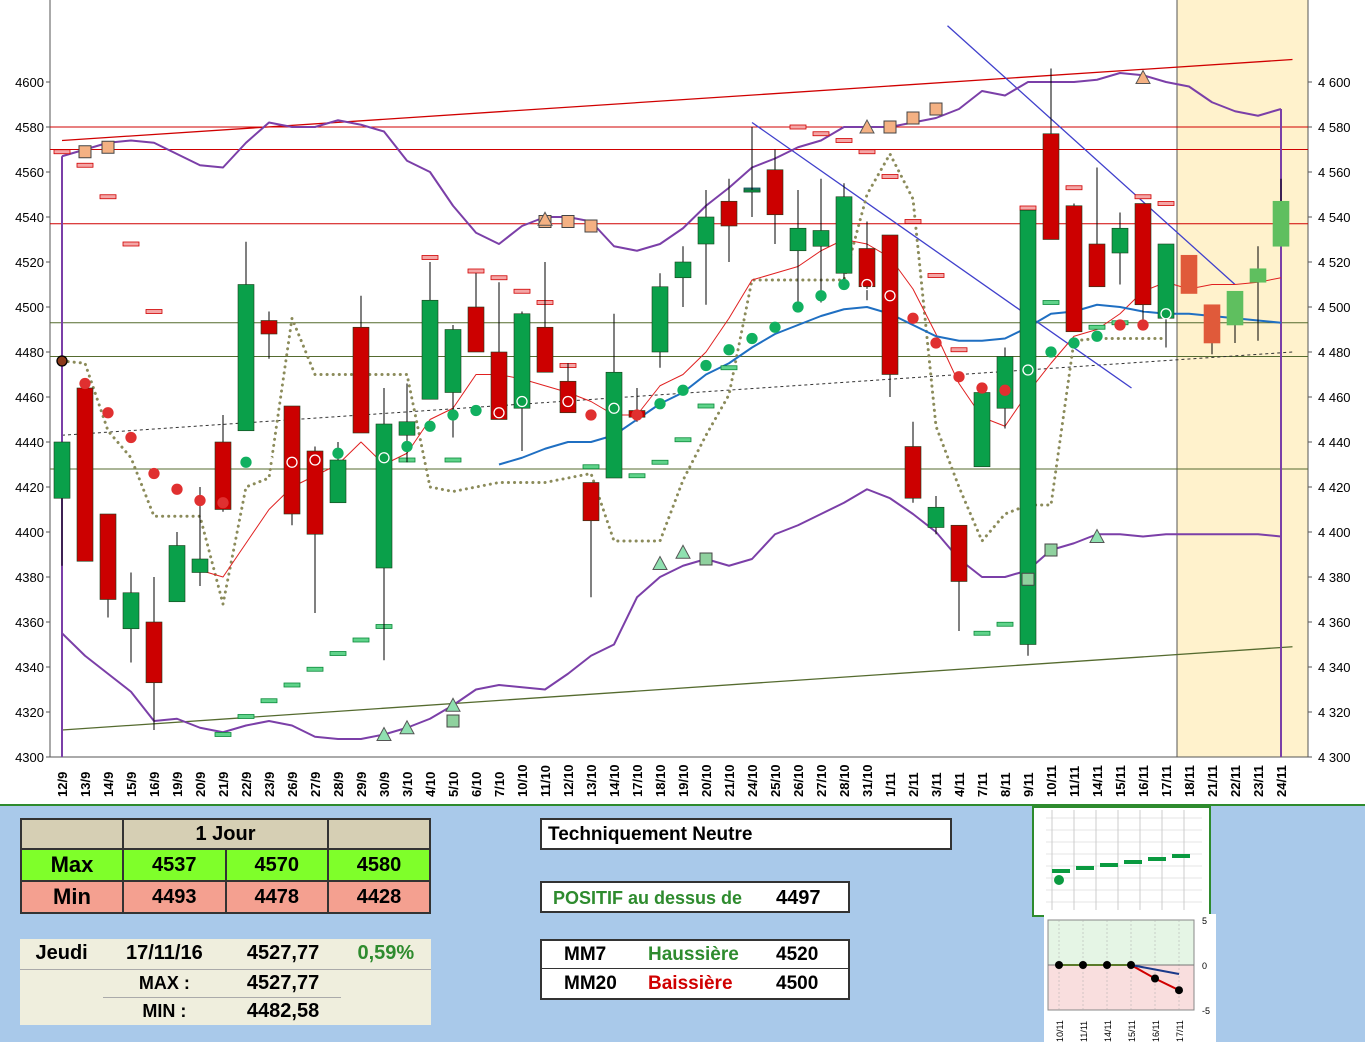 The height and width of the screenshot is (1042, 1365). Describe the element at coordinates (775, 780) in the screenshot. I see `x-tick-label: 25/10` at that location.